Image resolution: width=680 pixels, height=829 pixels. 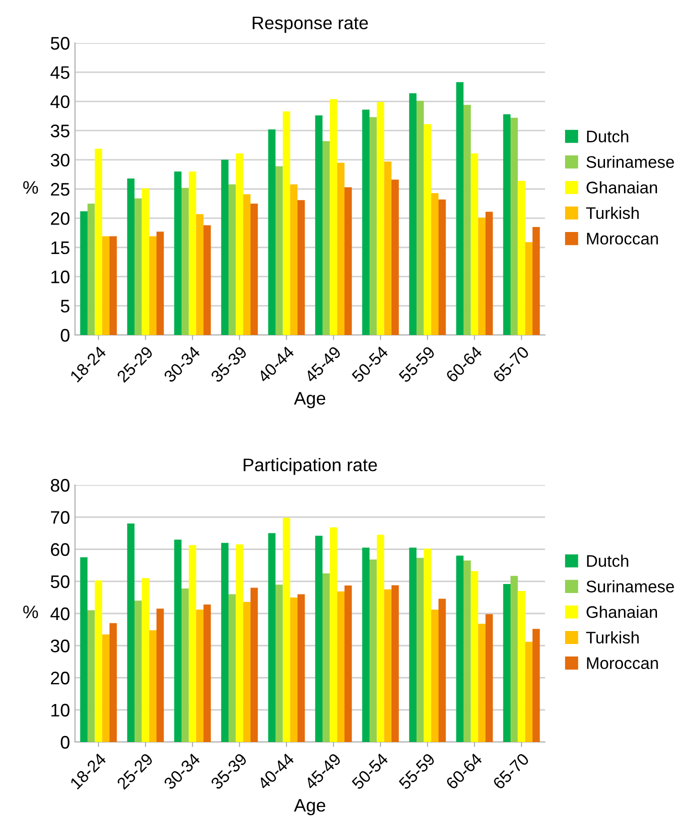 I want to click on y-tick-label: 70, so click(x=60, y=517).